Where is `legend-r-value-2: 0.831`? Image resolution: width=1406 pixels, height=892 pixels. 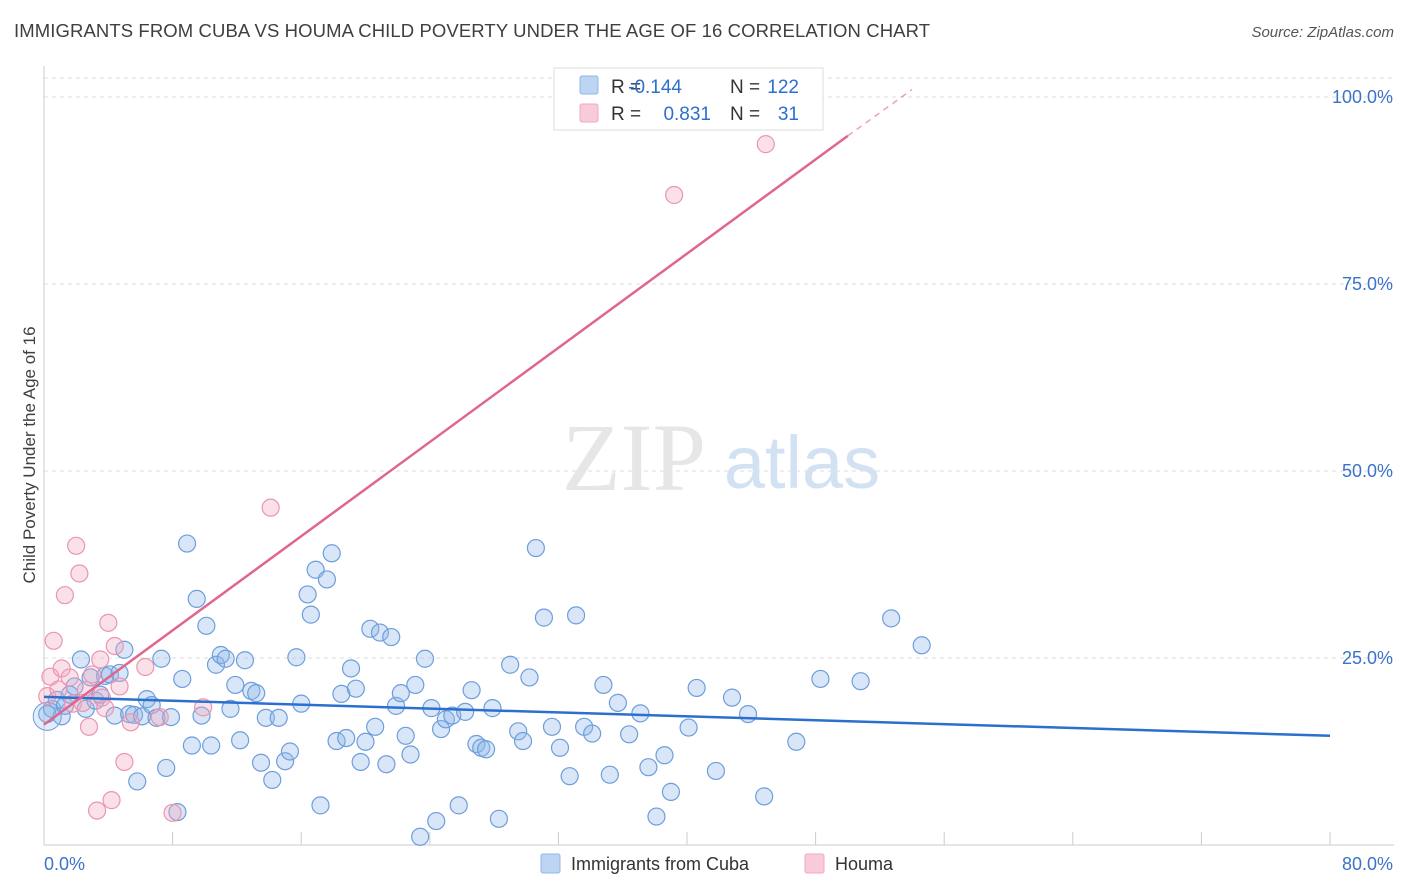 legend-r-value-2: 0.831 is located at coordinates (687, 114).